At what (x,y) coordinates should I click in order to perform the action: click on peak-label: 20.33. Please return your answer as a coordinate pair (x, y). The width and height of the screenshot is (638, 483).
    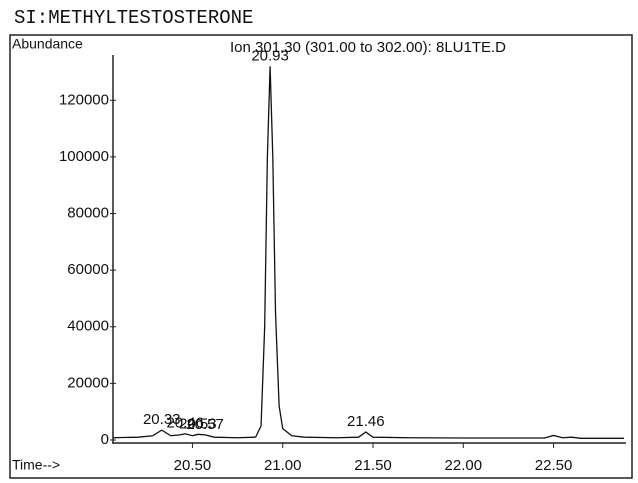
    Looking at the image, I should click on (162, 419).